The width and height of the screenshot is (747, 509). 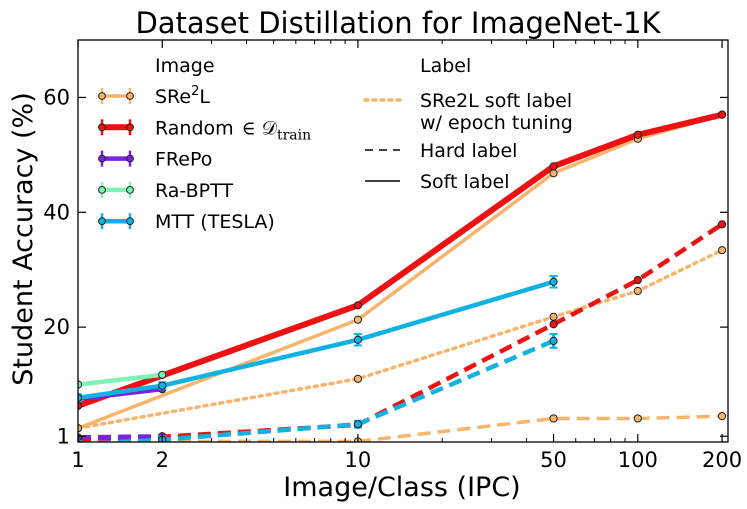 What do you see at coordinates (553, 460) in the screenshot?
I see `x-tick-label: 50` at bounding box center [553, 460].